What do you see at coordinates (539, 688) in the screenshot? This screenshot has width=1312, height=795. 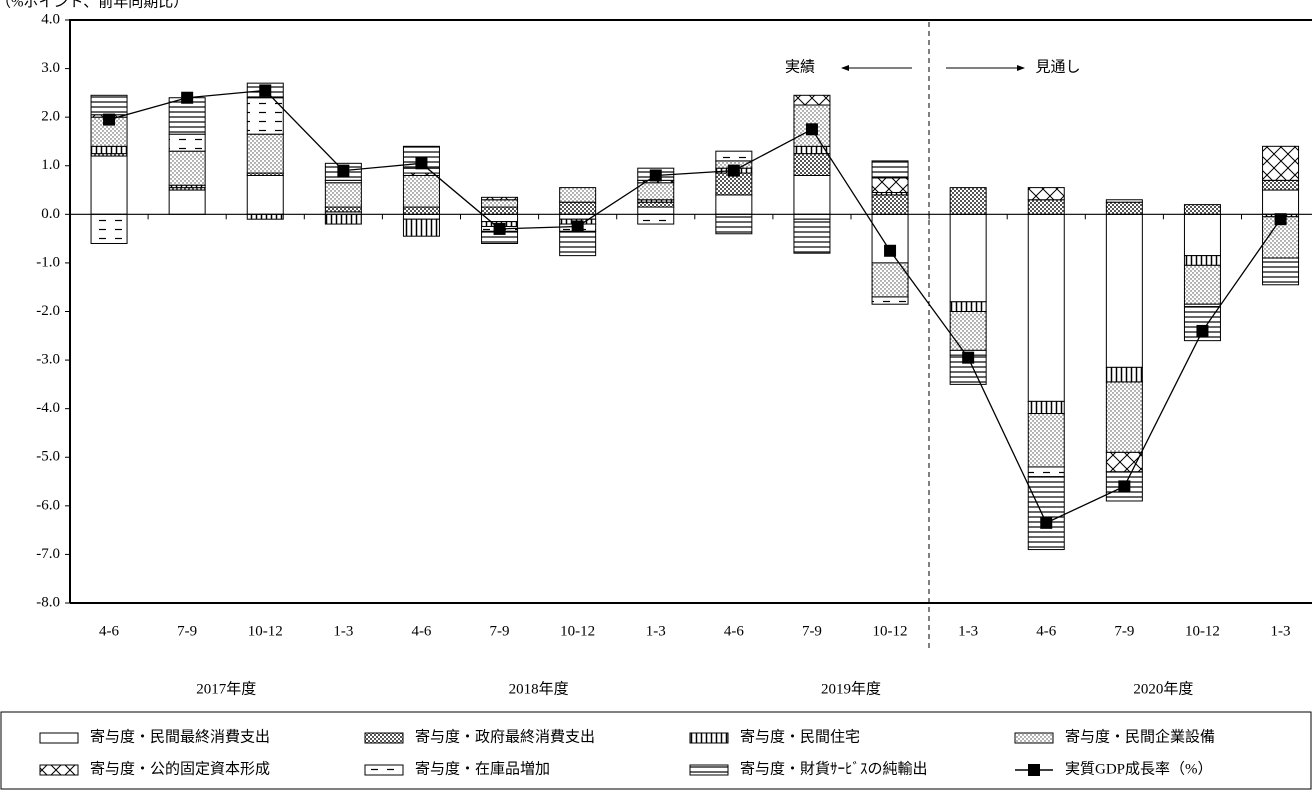 I see `year-label: 2018年度` at bounding box center [539, 688].